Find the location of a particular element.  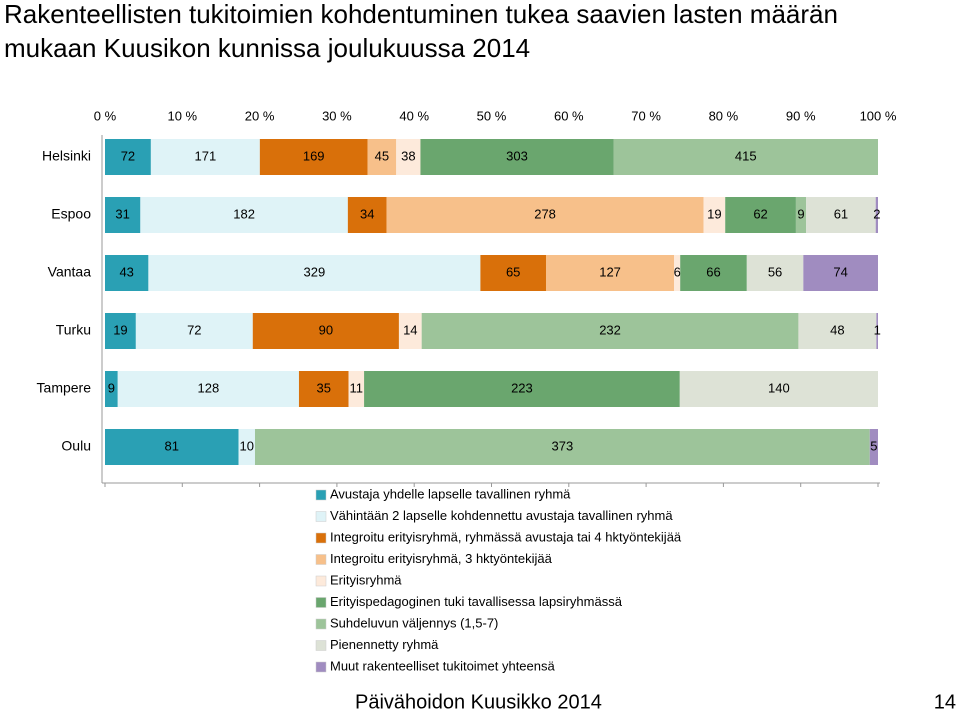

data-label: 14 is located at coordinates (410, 329).